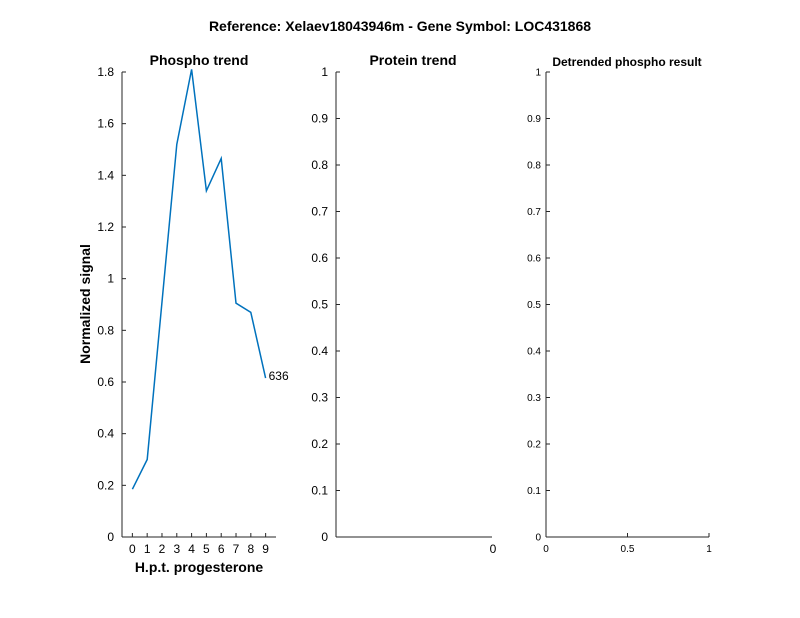  I want to click on protein-y-ticks: 0 0.1 0.2 0.3 0.4 0.5 0.6 0.7 0.8 0.9 1, so click(325, 304).